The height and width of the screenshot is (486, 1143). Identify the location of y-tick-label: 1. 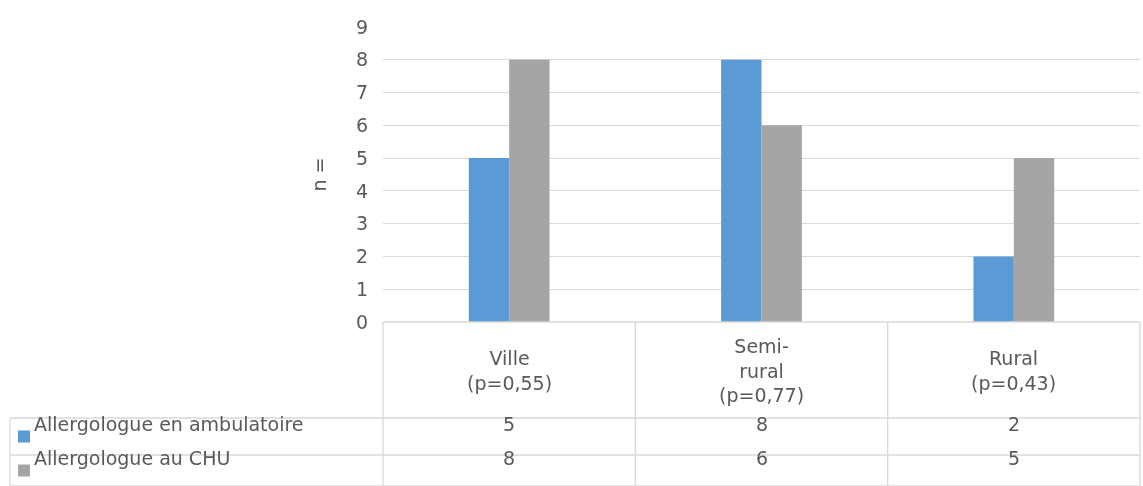
(361, 288).